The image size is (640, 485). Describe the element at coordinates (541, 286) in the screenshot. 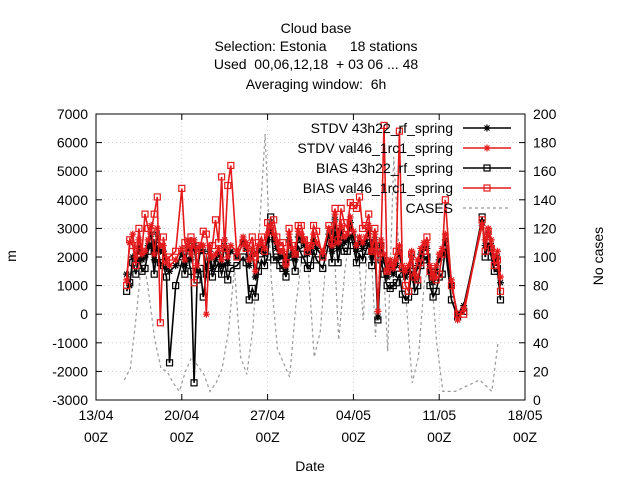

I see `y2-tick-label-4: 80` at that location.